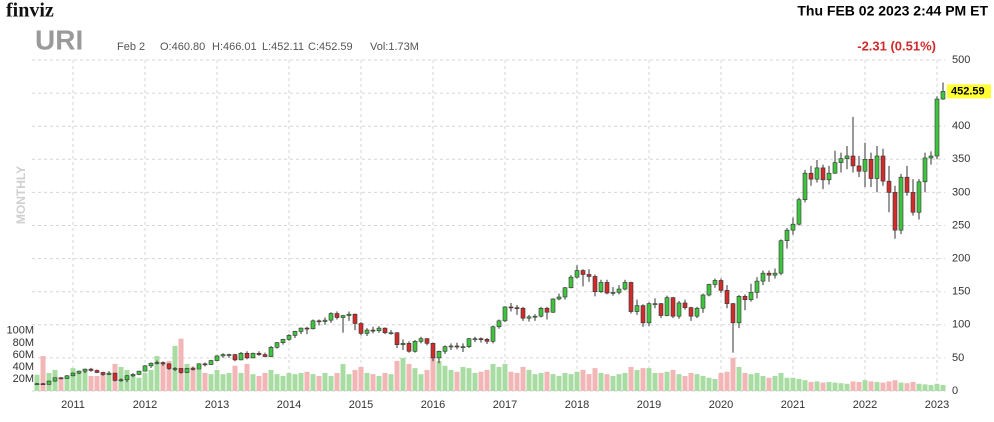 This screenshot has height=422, width=994. Describe the element at coordinates (961, 259) in the screenshot. I see `y-tick-label: 200` at that location.